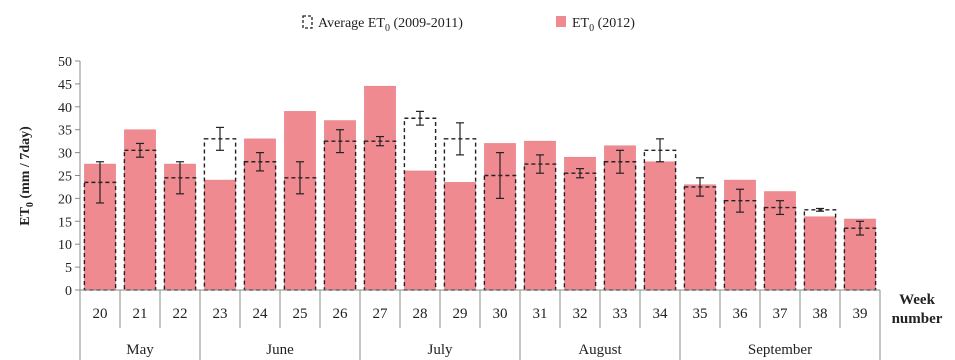 This screenshot has width=955, height=360. Describe the element at coordinates (220, 314) in the screenshot. I see `week-label: 23` at that location.